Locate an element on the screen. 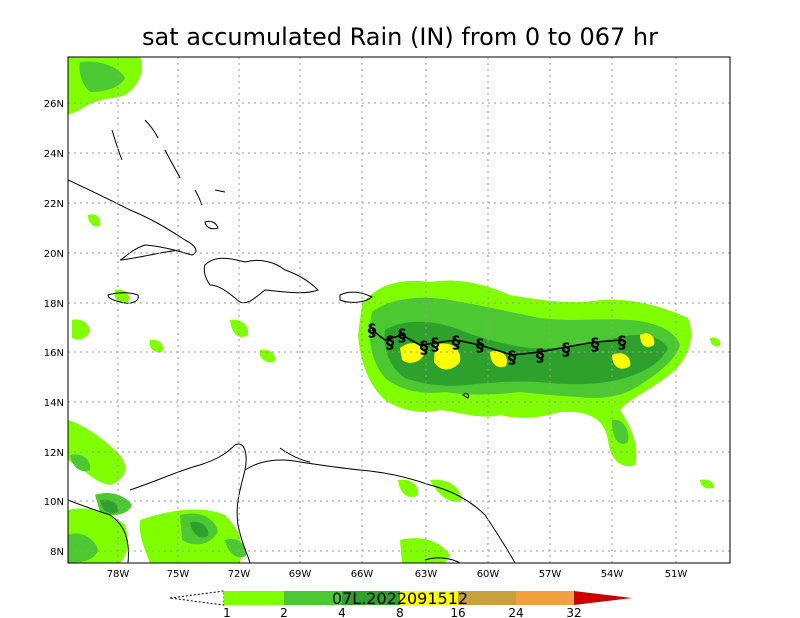 The width and height of the screenshot is (800, 618). lat-tick-label: 22N is located at coordinates (54, 204).